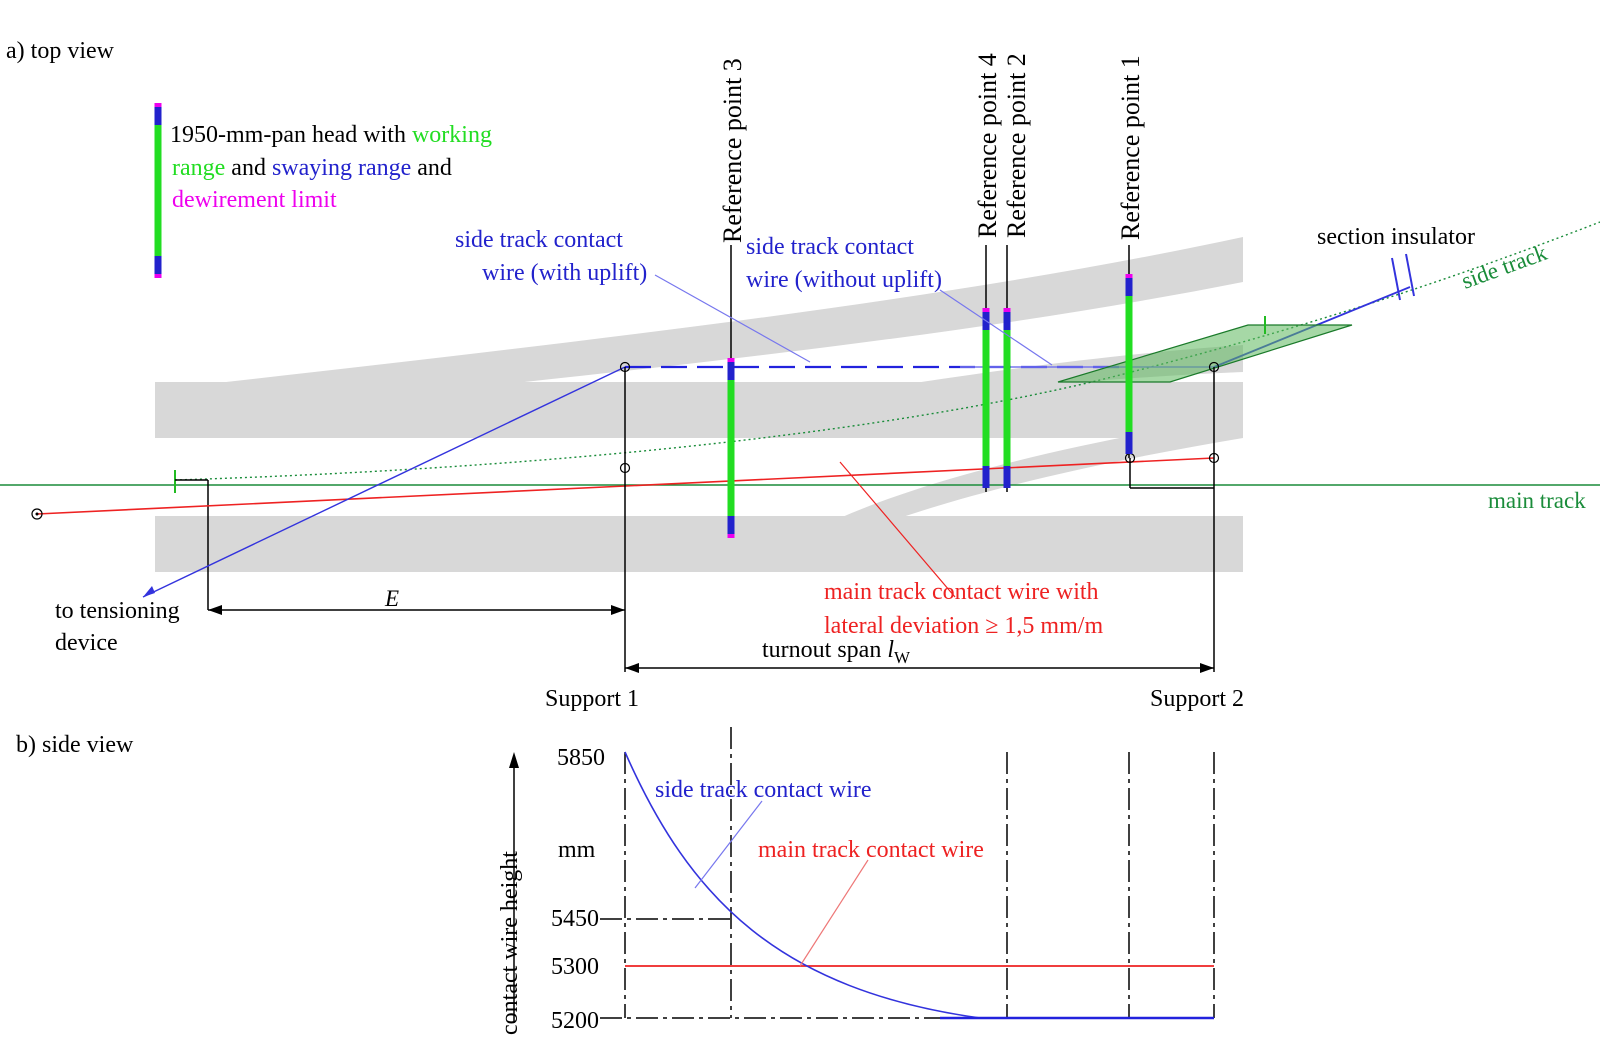  Describe the element at coordinates (996, 327) in the screenshot. I see `side-wire-no-uplift-leader` at that location.